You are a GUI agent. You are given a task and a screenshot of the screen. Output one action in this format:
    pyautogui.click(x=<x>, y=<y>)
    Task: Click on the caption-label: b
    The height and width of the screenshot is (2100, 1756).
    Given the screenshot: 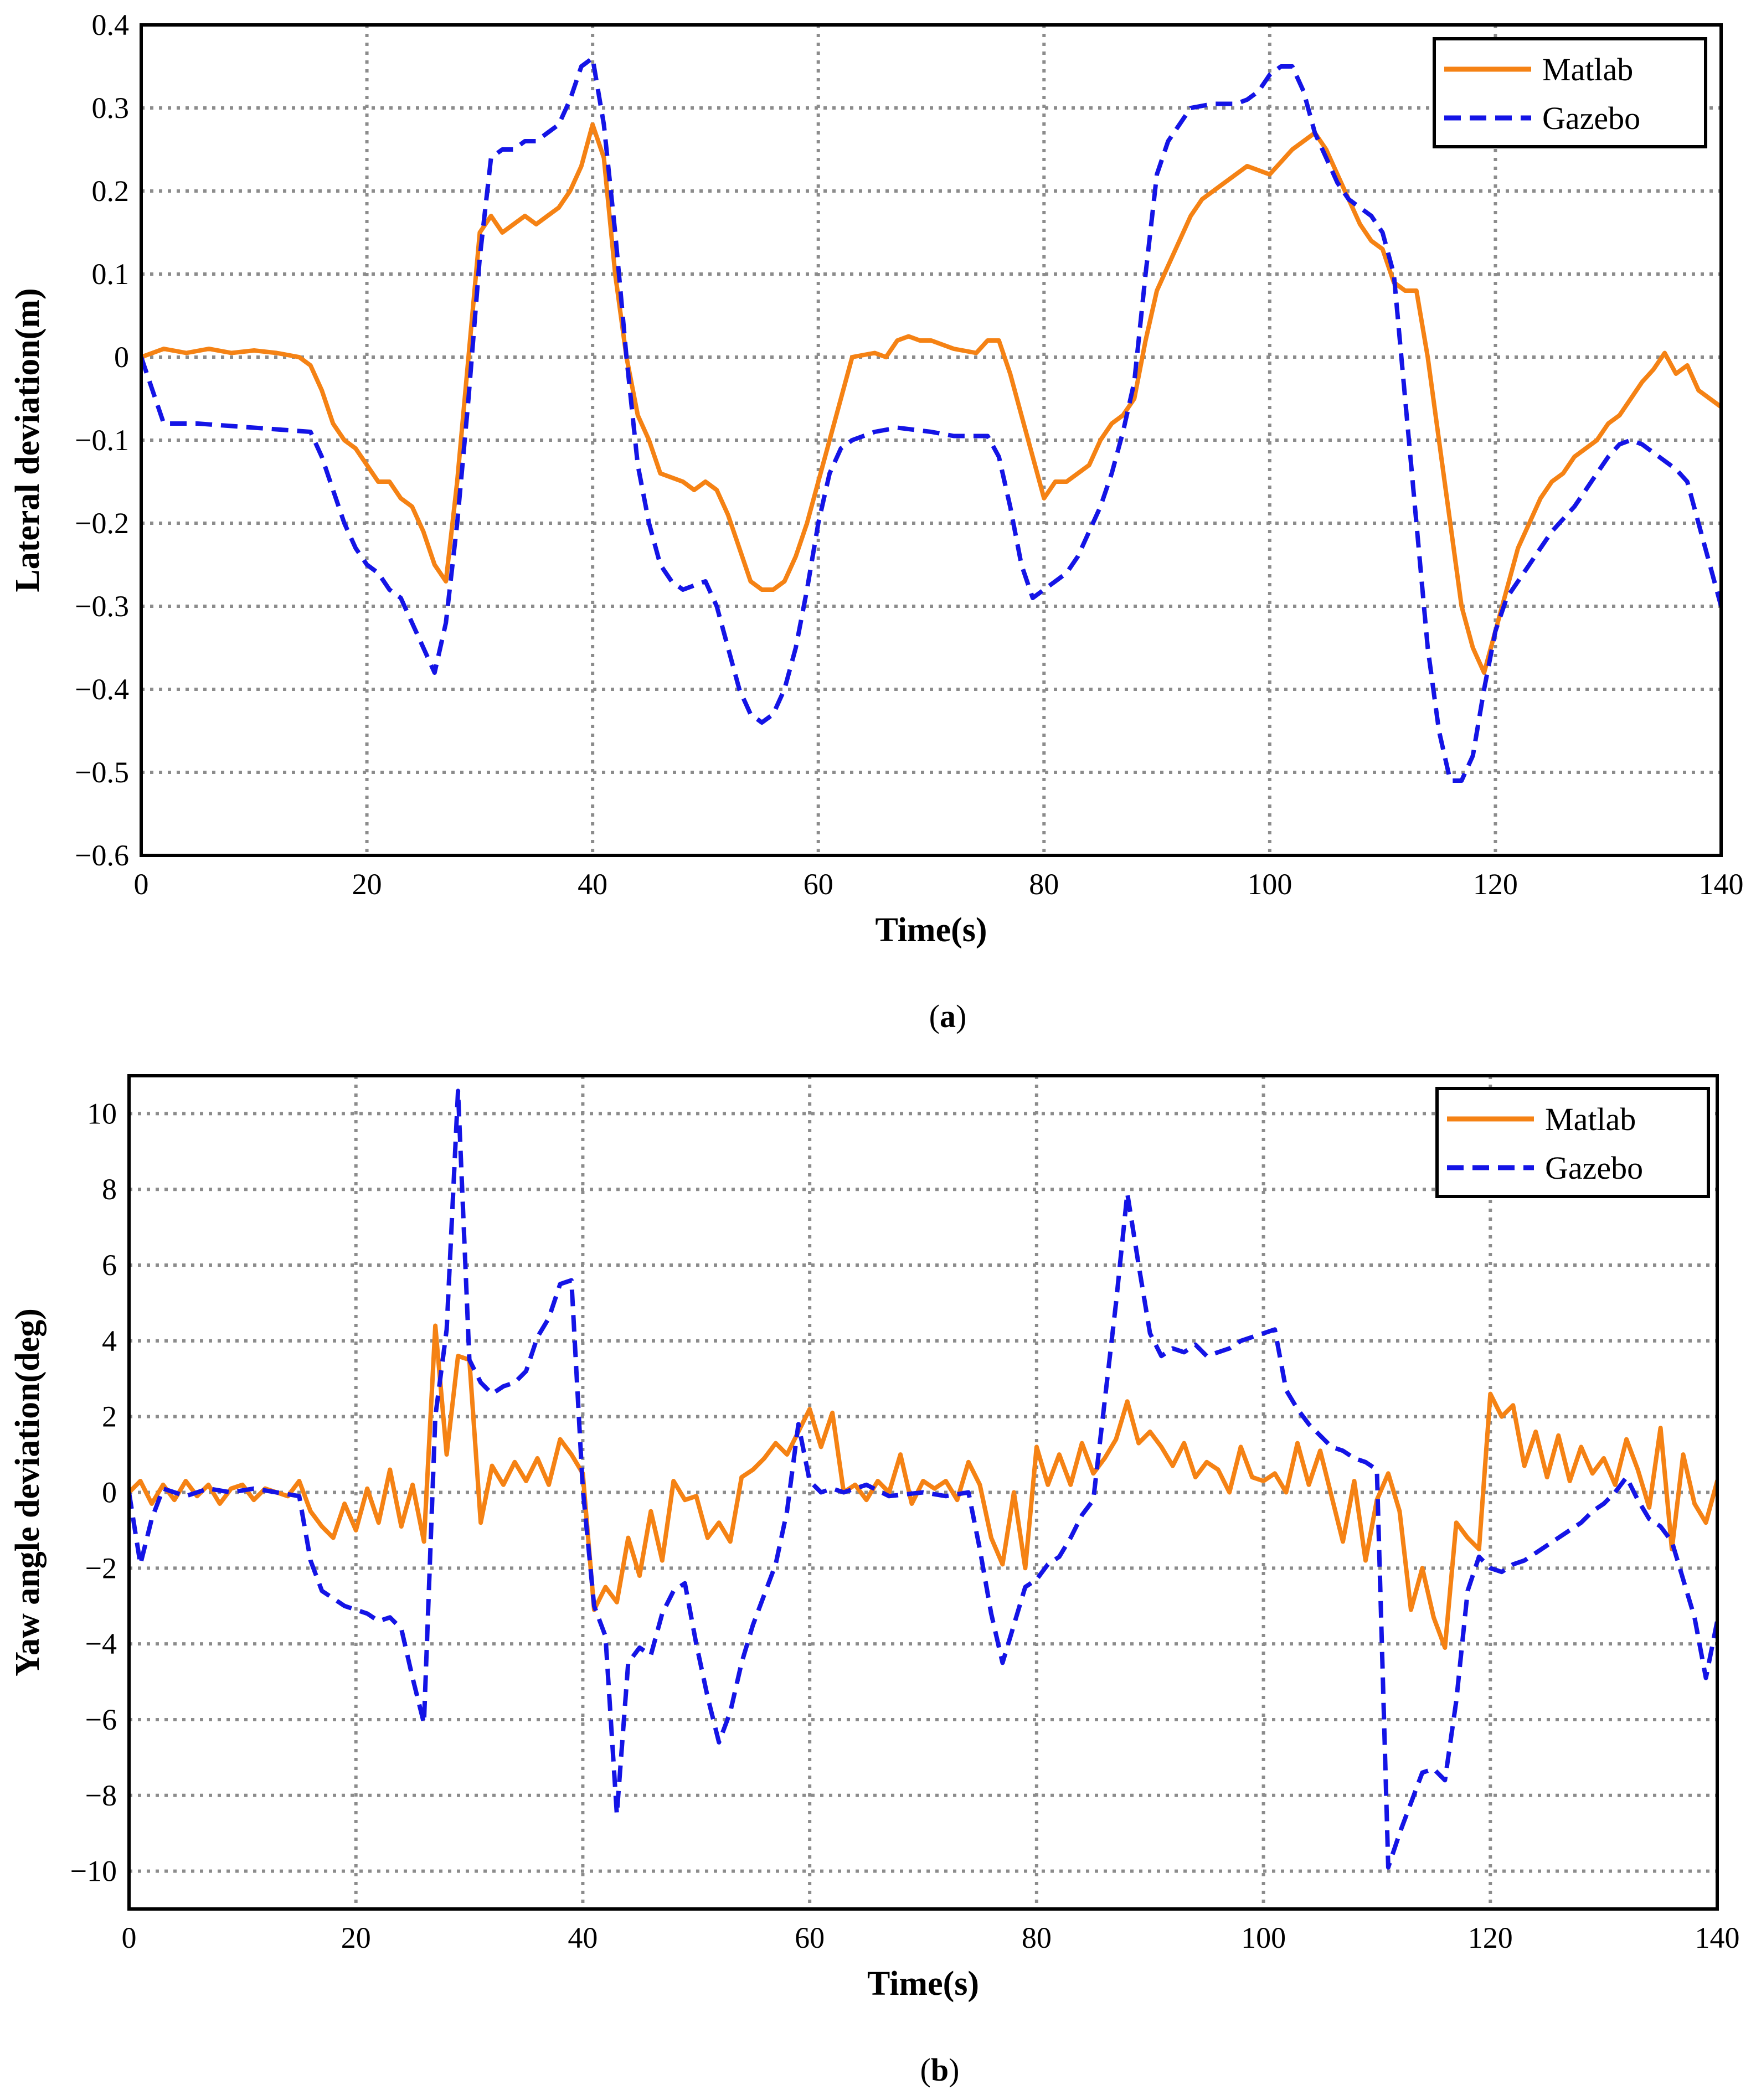 What is the action you would take?
    pyautogui.click(x=940, y=2070)
    